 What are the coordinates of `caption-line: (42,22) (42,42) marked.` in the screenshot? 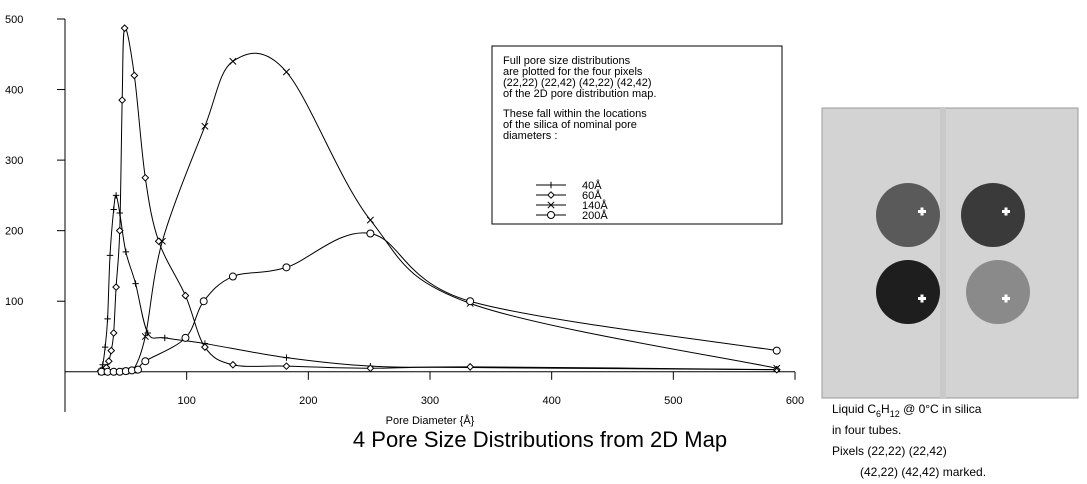 It's located at (923, 472).